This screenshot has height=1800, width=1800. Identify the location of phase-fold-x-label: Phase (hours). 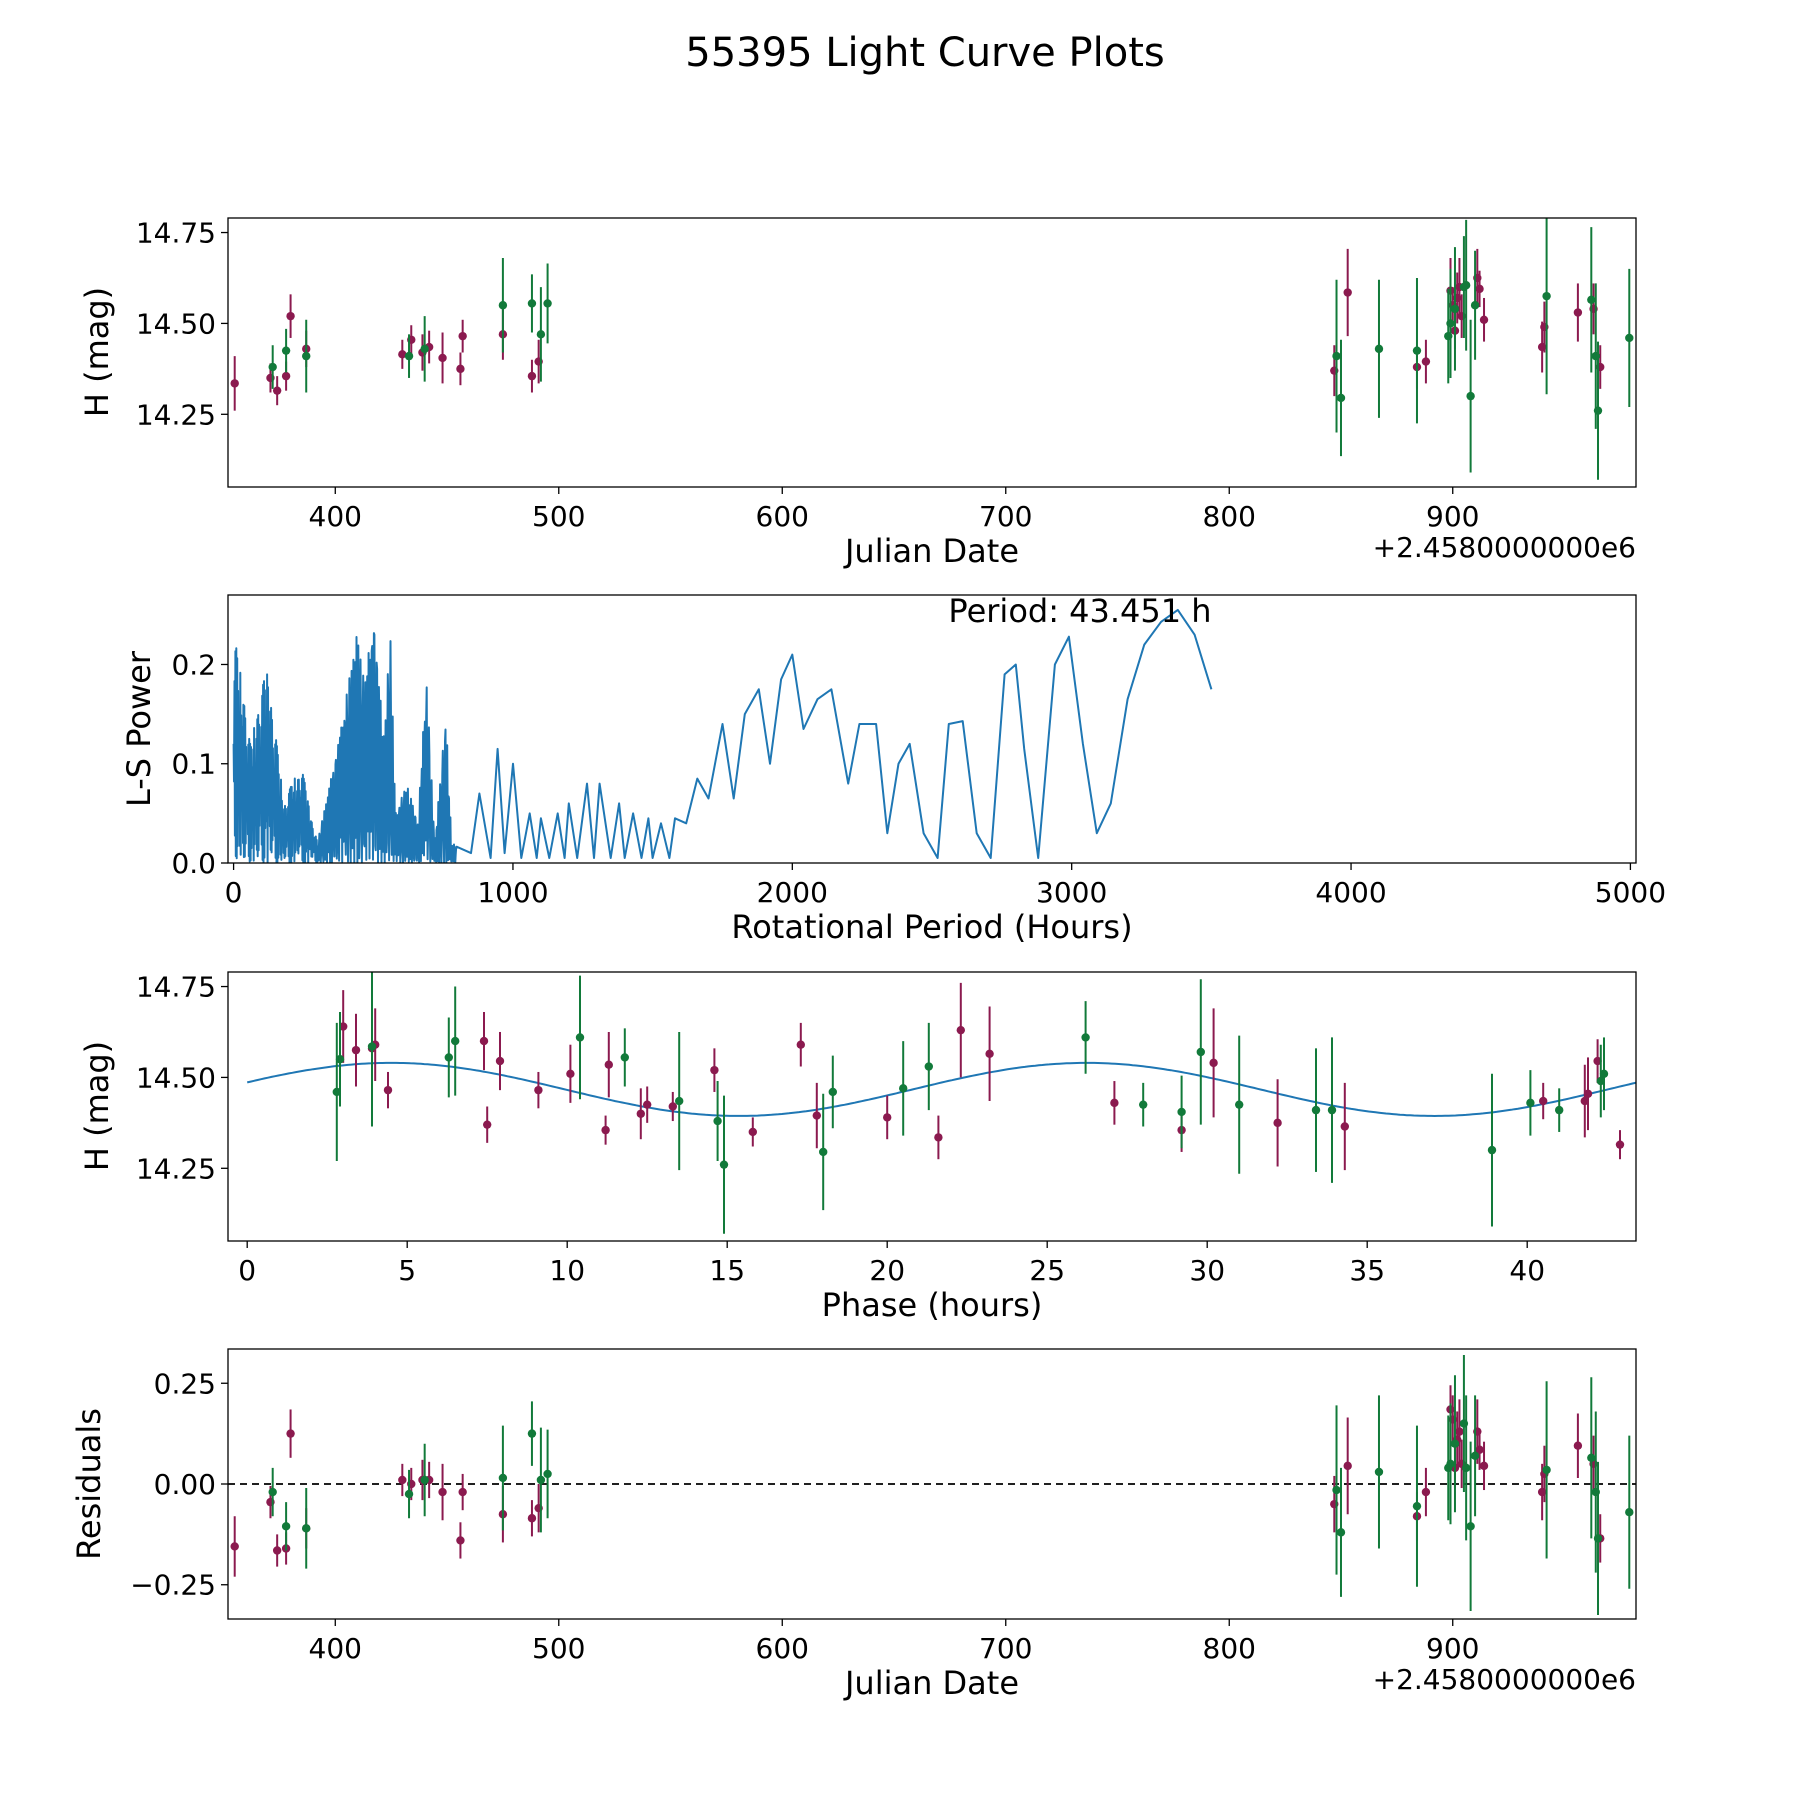
(932, 1305).